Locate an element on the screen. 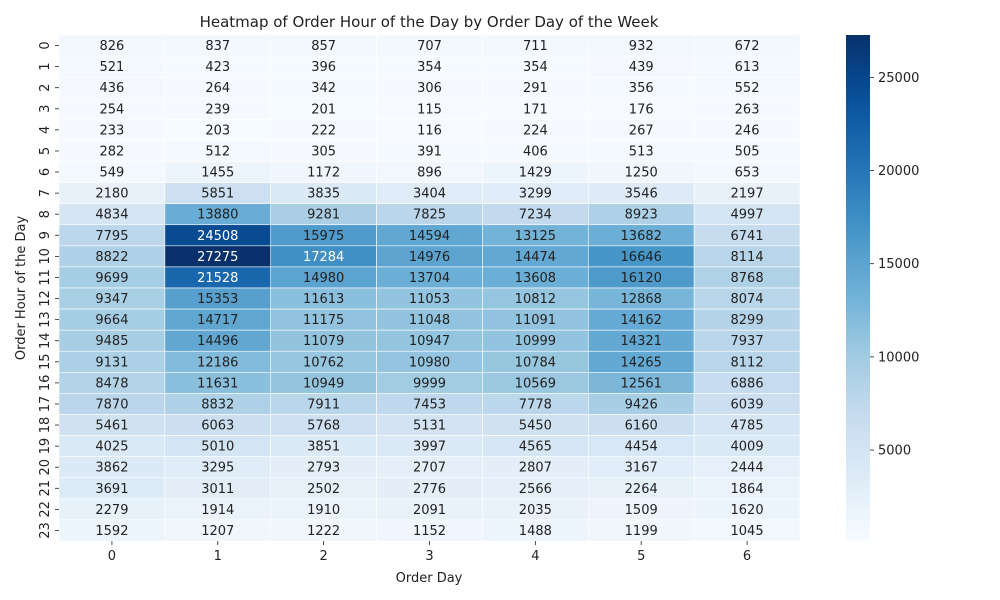 The image size is (1000, 600). cell-value-label: 16120 is located at coordinates (641, 278).